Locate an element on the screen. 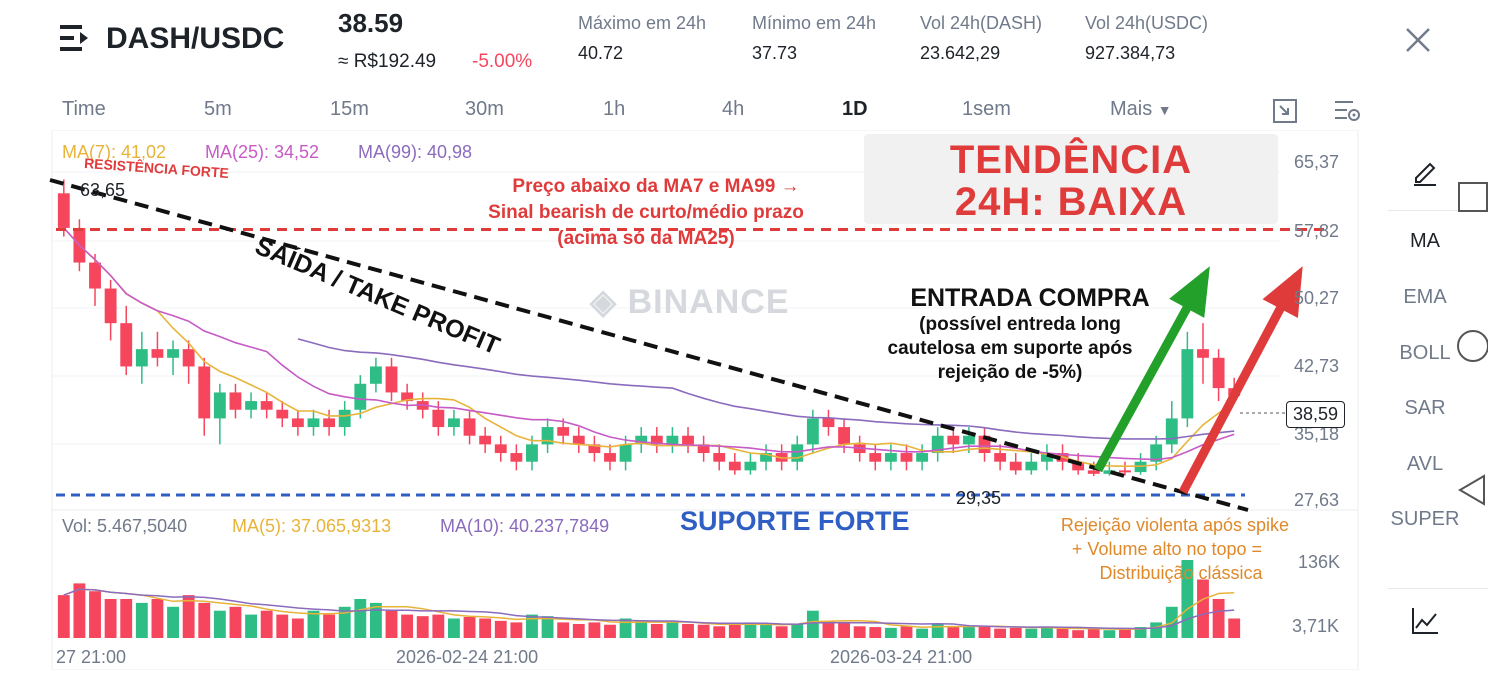 The width and height of the screenshot is (1488, 688). x-tick: 2026-03-24 21:00 is located at coordinates (901, 657).